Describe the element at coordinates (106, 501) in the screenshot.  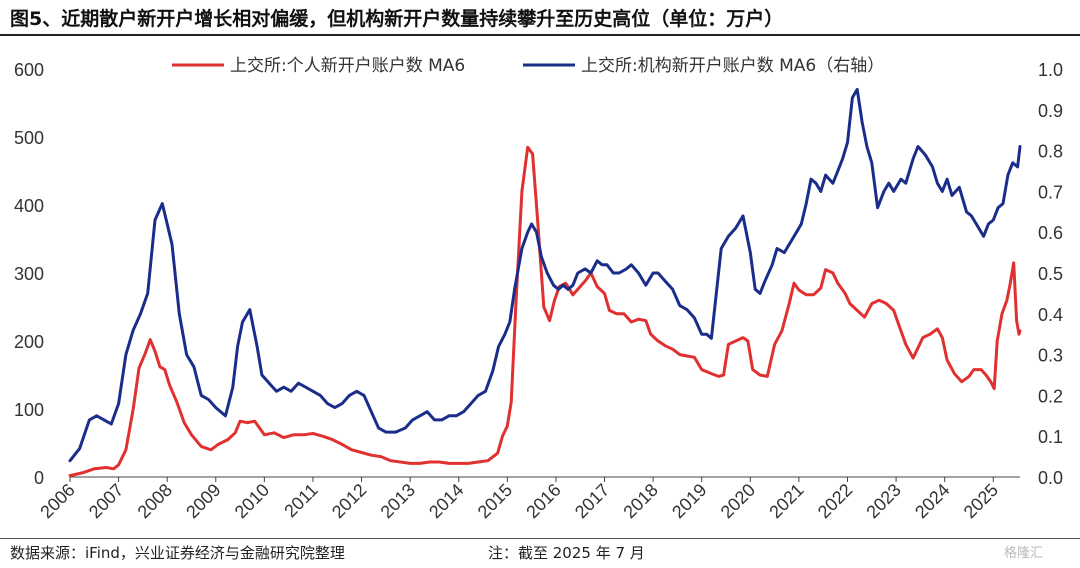
I see `x-tick-label: 2007` at that location.